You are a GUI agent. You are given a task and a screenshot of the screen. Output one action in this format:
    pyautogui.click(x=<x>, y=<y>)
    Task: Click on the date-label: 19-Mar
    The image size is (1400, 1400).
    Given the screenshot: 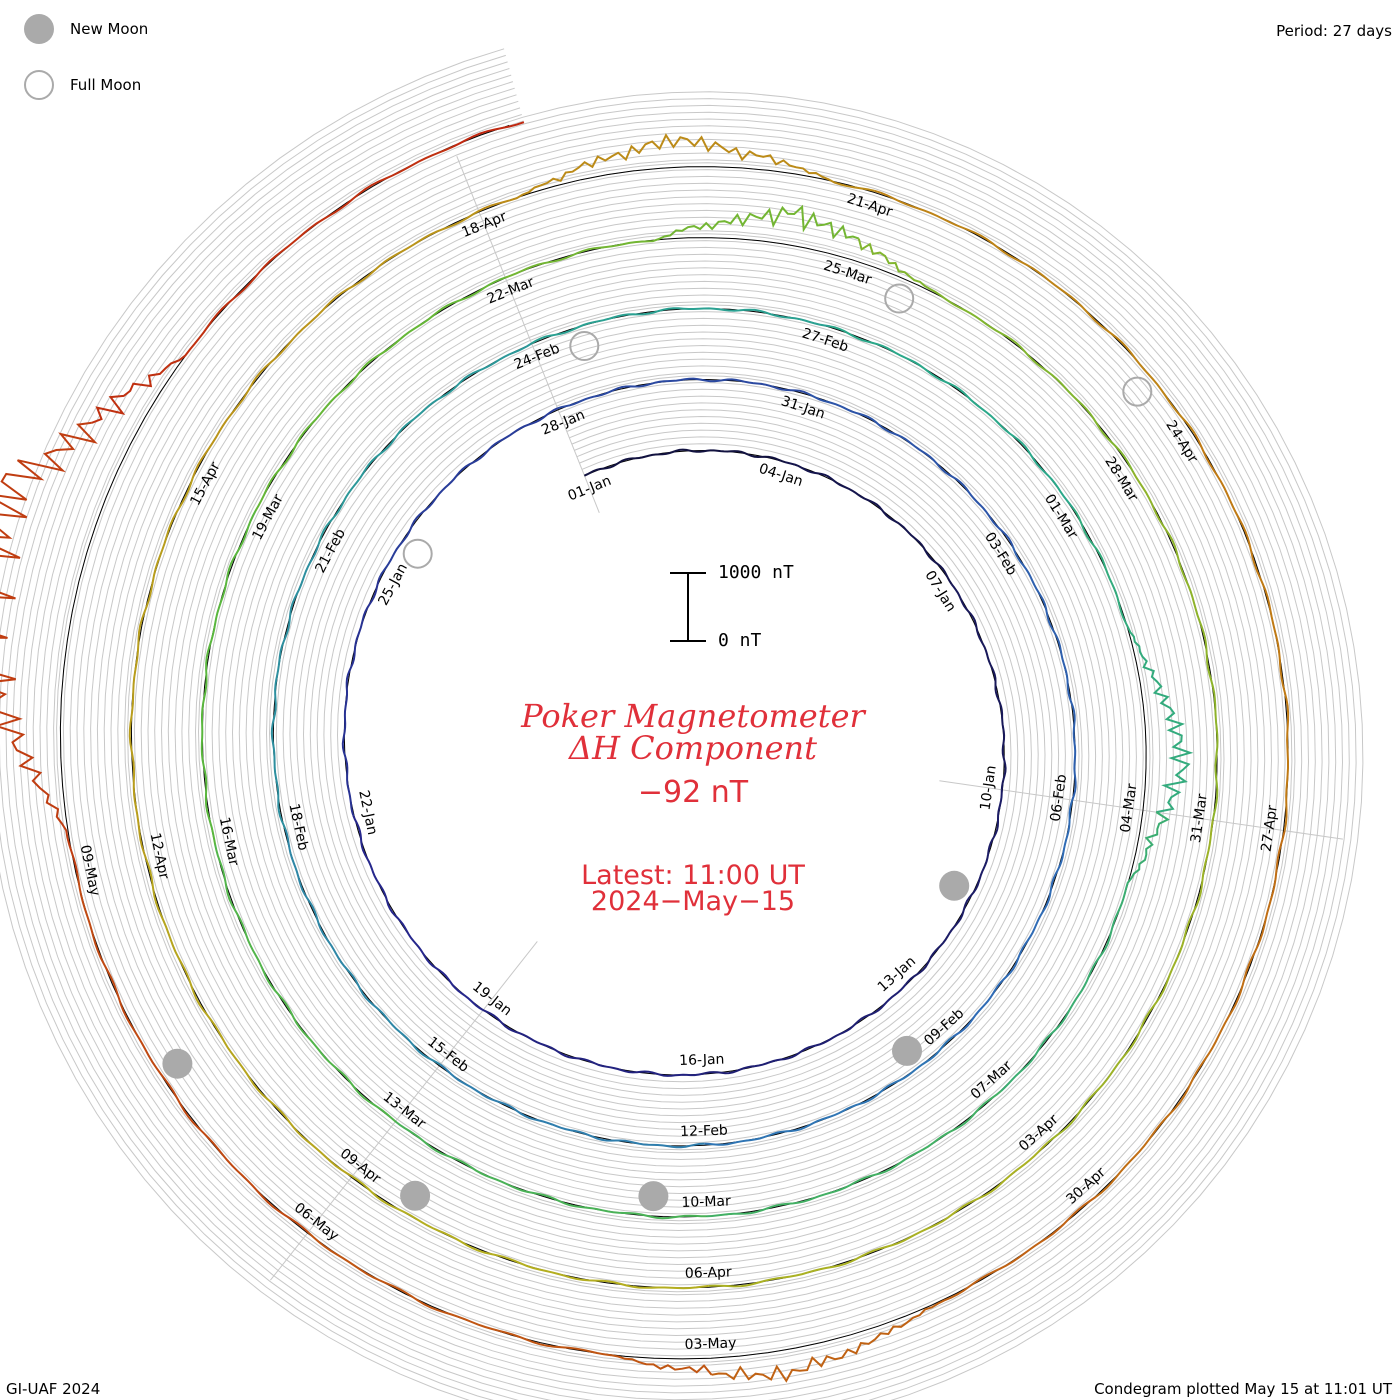 What is the action you would take?
    pyautogui.click(x=268, y=517)
    